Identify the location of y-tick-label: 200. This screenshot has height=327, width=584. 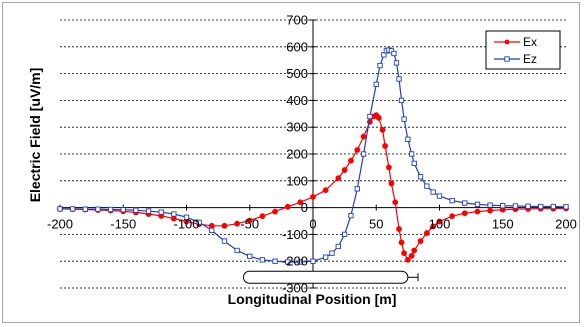
(297, 154).